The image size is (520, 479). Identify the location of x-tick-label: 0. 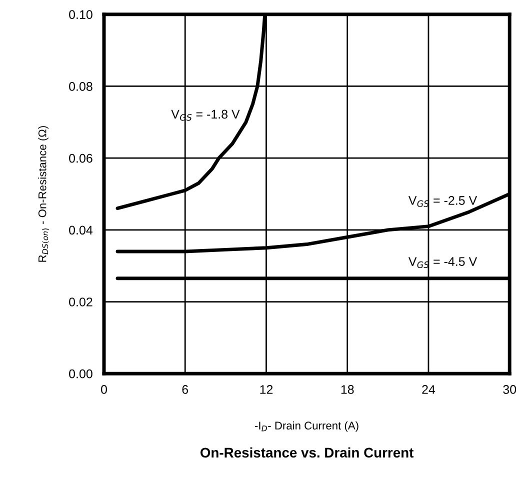
(104, 389).